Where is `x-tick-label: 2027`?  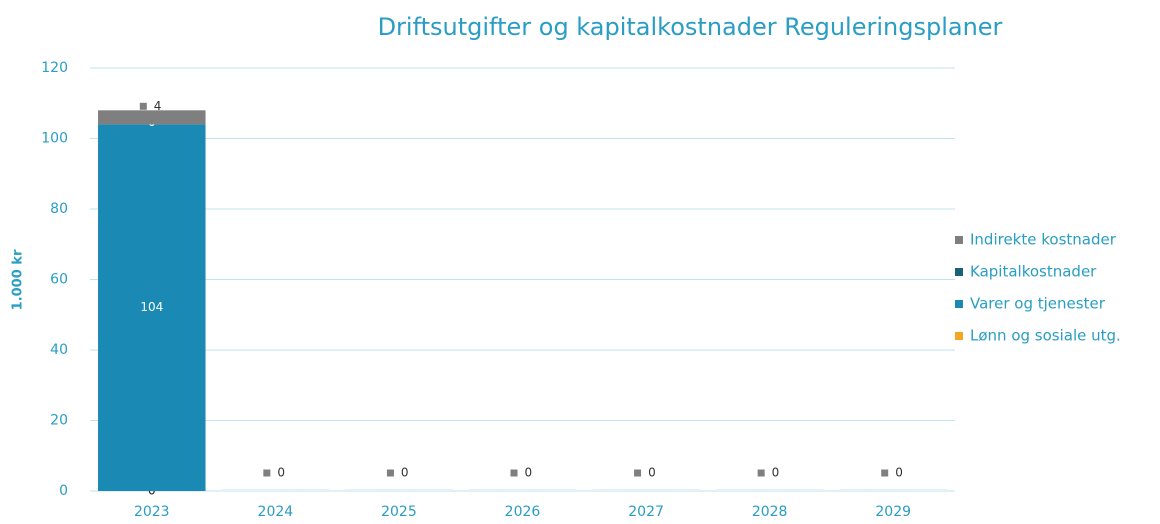 x-tick-label: 2027 is located at coordinates (646, 512).